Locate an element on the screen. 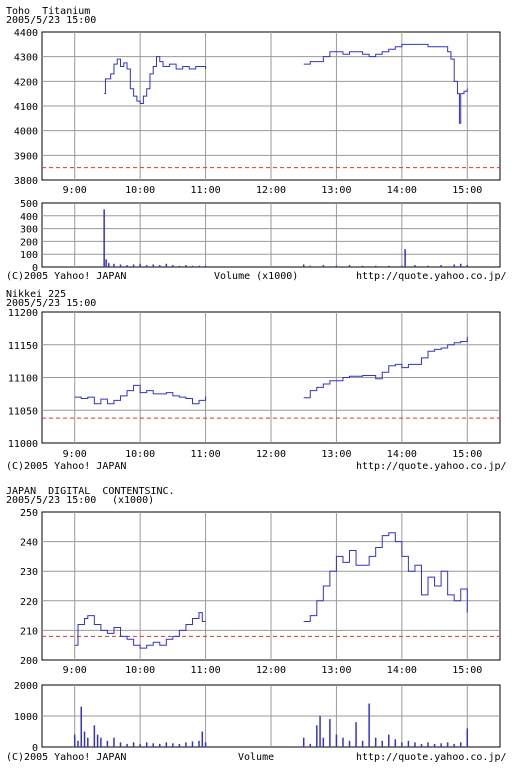 This screenshot has height=768, width=512. chart1-price-ytick: 4100 is located at coordinates (26, 107).